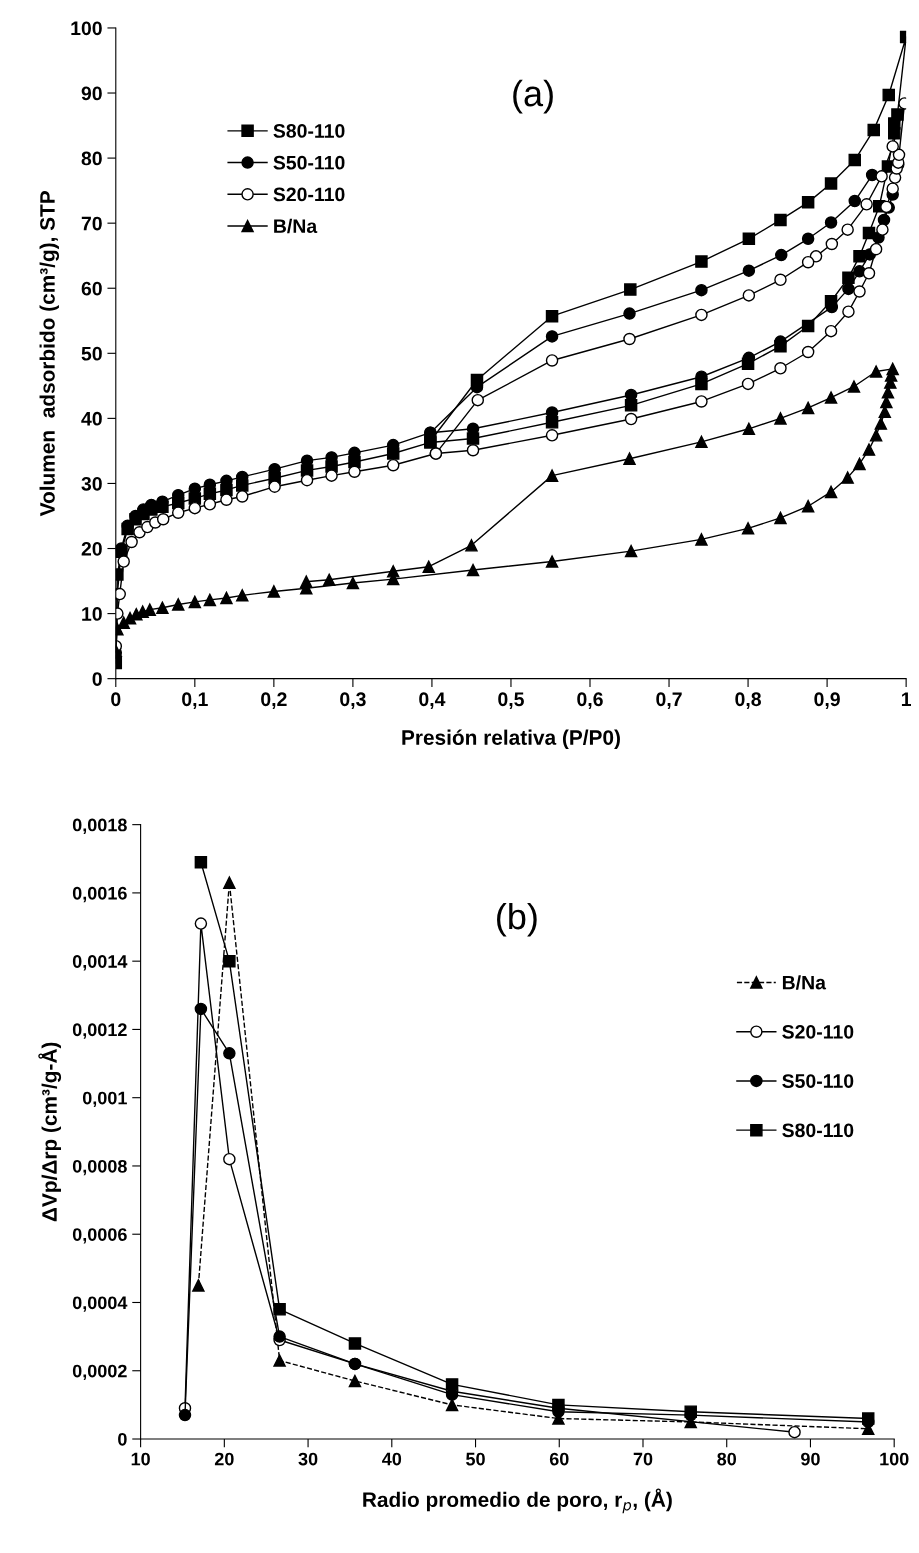 This screenshot has width=919, height=1553. I want to click on x-tick-label: 0,3, so click(353, 700).